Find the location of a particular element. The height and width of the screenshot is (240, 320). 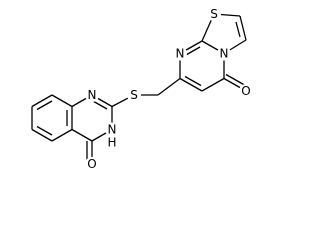

atom-hydrogen: H is located at coordinates (111, 143).